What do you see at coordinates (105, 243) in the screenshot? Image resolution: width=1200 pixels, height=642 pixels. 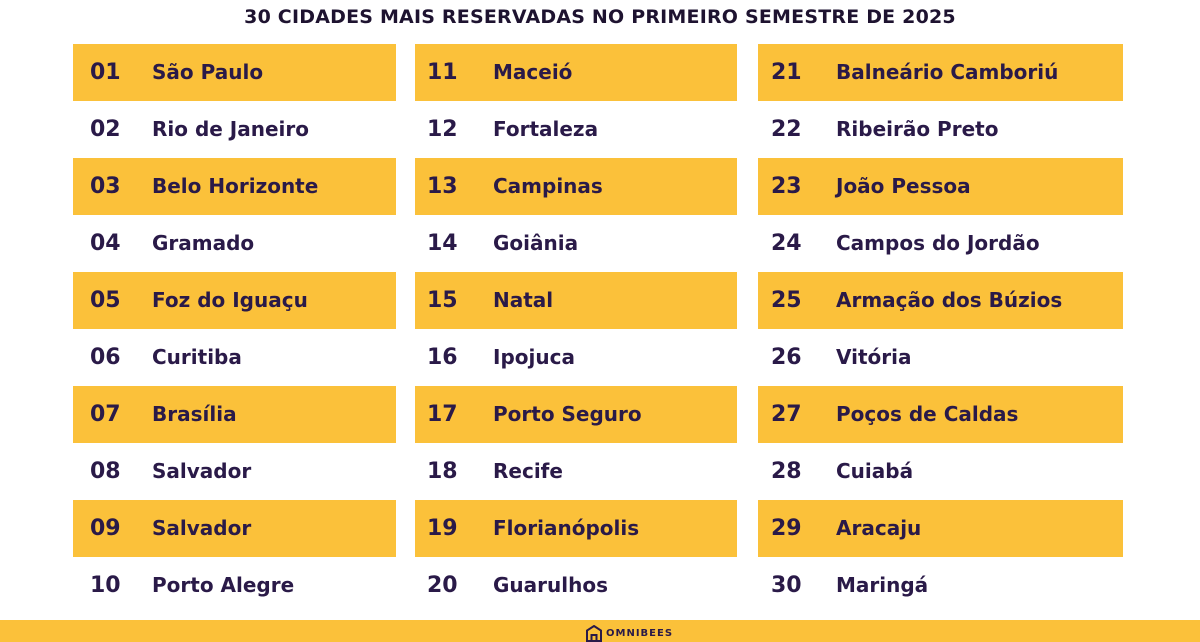 I see `rank-number: 04` at bounding box center [105, 243].